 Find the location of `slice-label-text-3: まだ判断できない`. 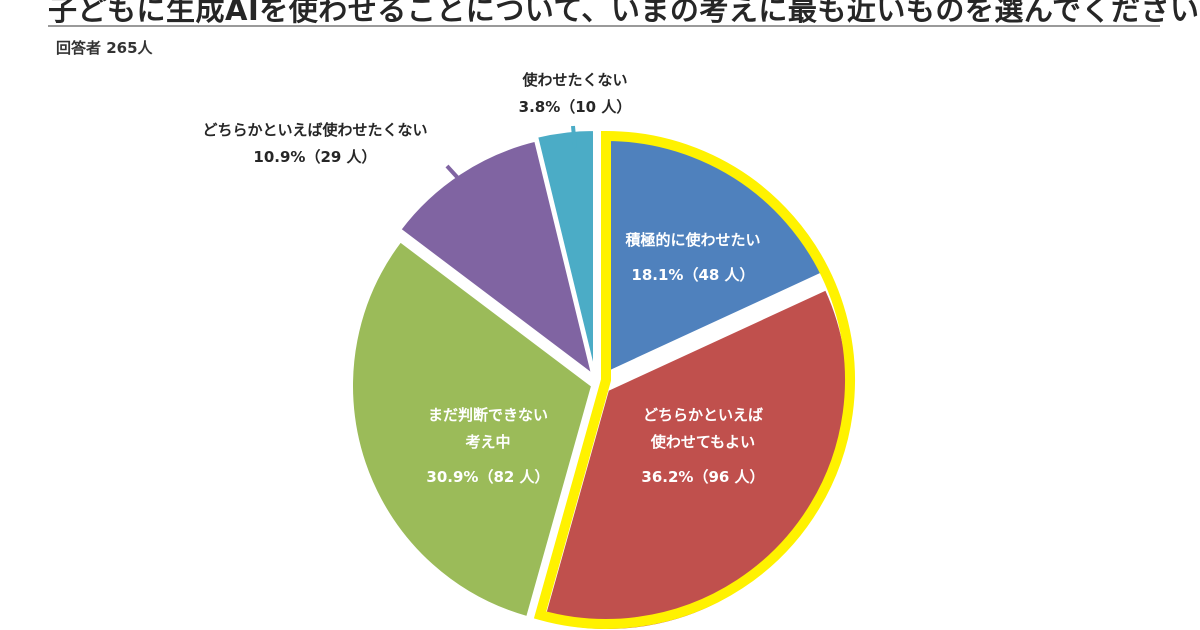

slice-label-text-3: まだ判断できない is located at coordinates (488, 415).